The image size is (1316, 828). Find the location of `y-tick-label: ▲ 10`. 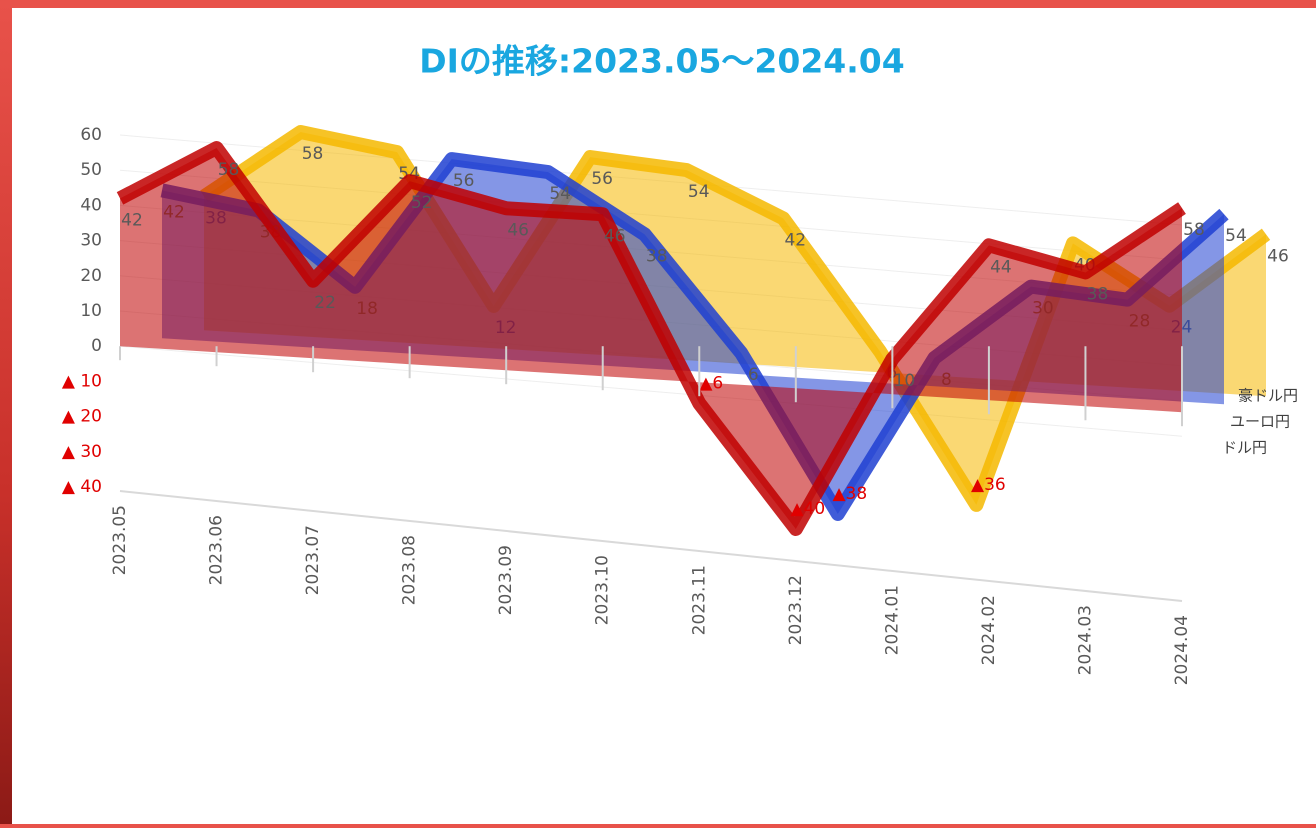

y-tick-label: ▲ 10 is located at coordinates (82, 381).